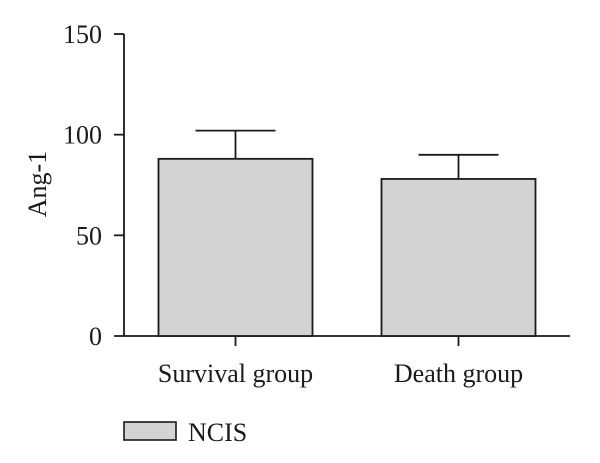 Image resolution: width=600 pixels, height=463 pixels. What do you see at coordinates (347, 361) in the screenshot?
I see `x-axis: Survival group Death group` at bounding box center [347, 361].